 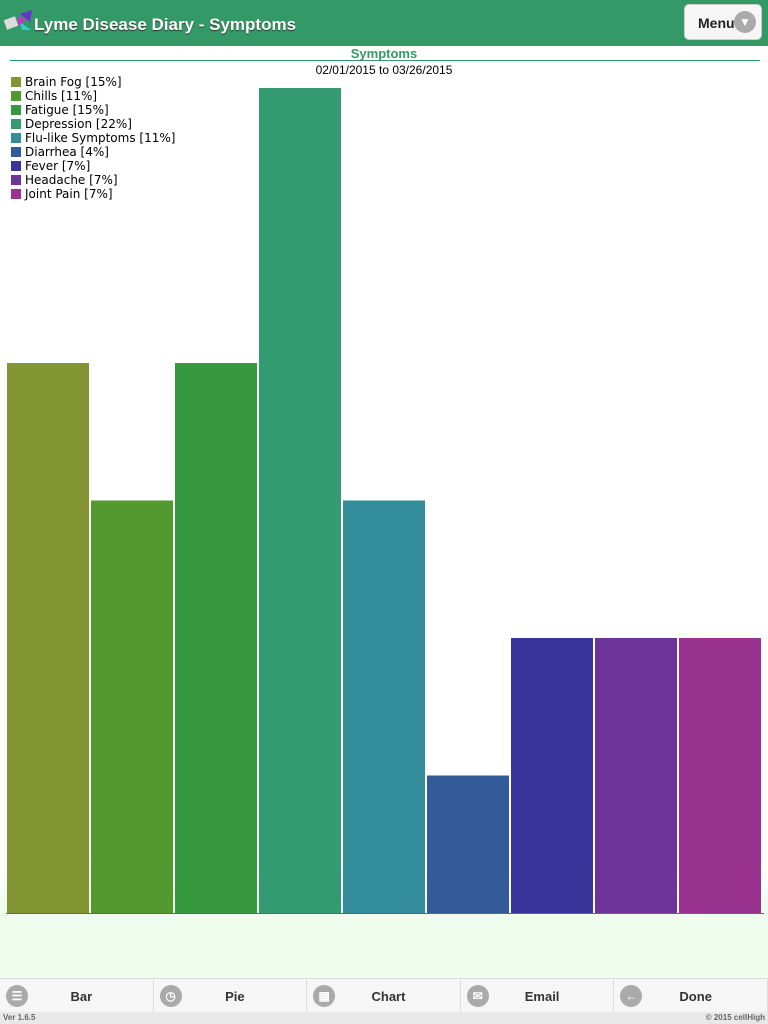 What do you see at coordinates (61, 96) in the screenshot?
I see `legend-label: Chills [11%]` at bounding box center [61, 96].